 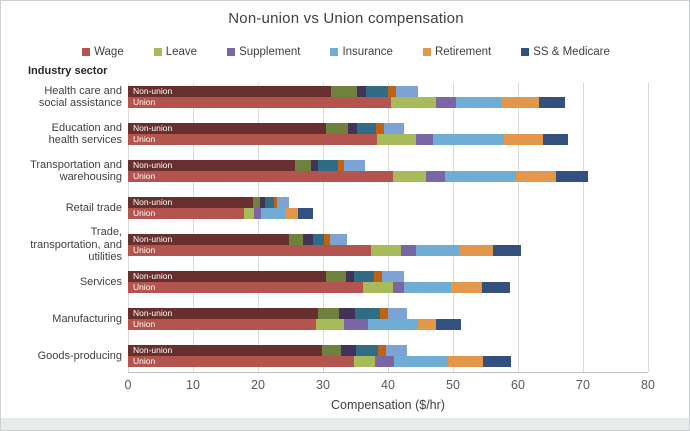 I want to click on legend-label: Retirement, so click(x=463, y=52).